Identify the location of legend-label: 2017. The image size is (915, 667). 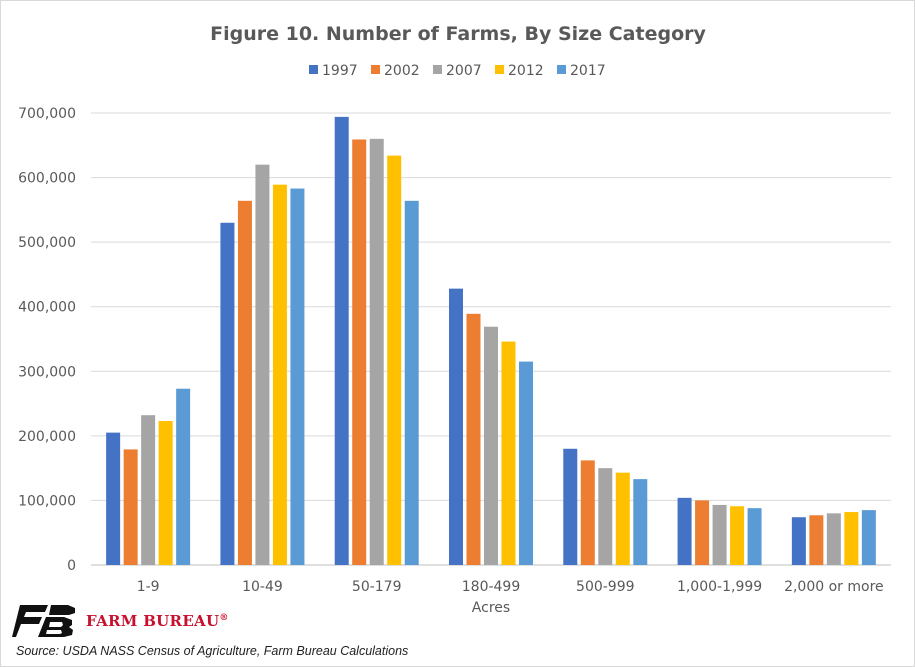
(588, 71).